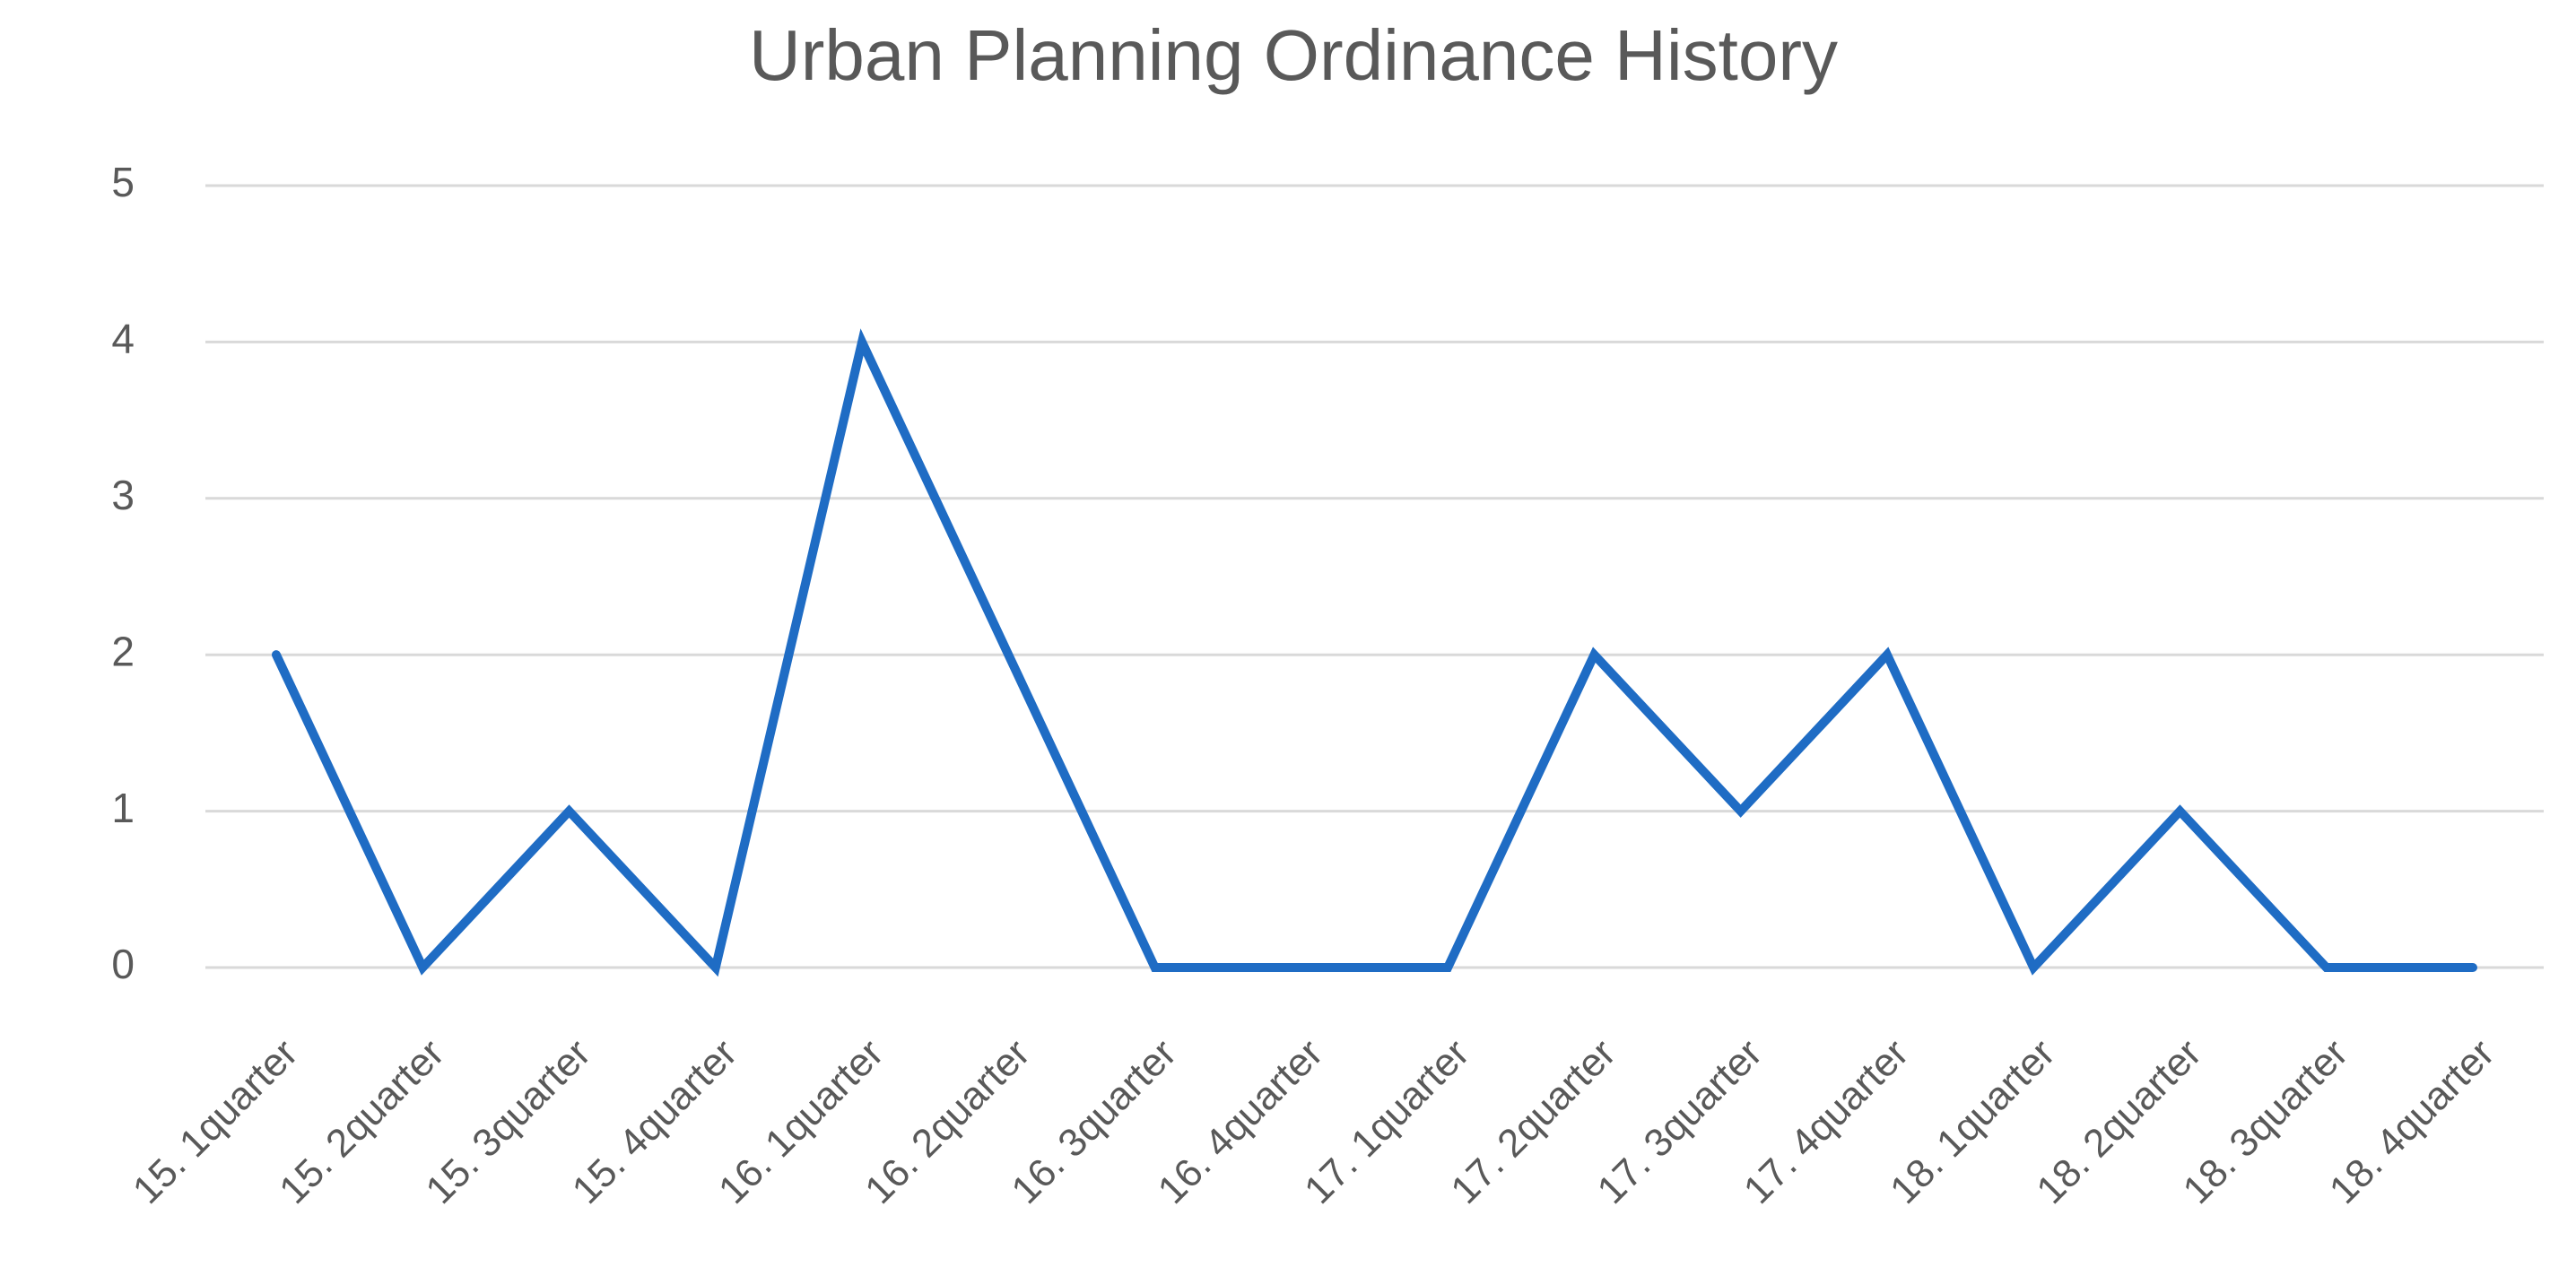  I want to click on y-tick-label: 5, so click(123, 182).